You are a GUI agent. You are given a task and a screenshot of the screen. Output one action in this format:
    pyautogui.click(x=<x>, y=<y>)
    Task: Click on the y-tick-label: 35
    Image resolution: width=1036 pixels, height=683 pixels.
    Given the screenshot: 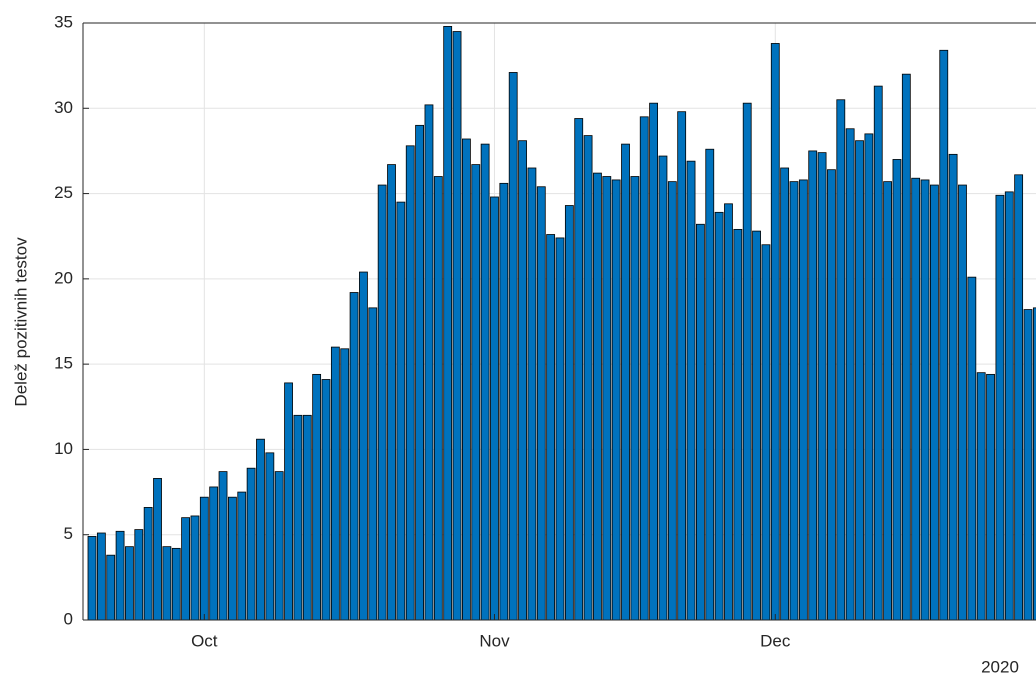 What is the action you would take?
    pyautogui.click(x=63, y=21)
    